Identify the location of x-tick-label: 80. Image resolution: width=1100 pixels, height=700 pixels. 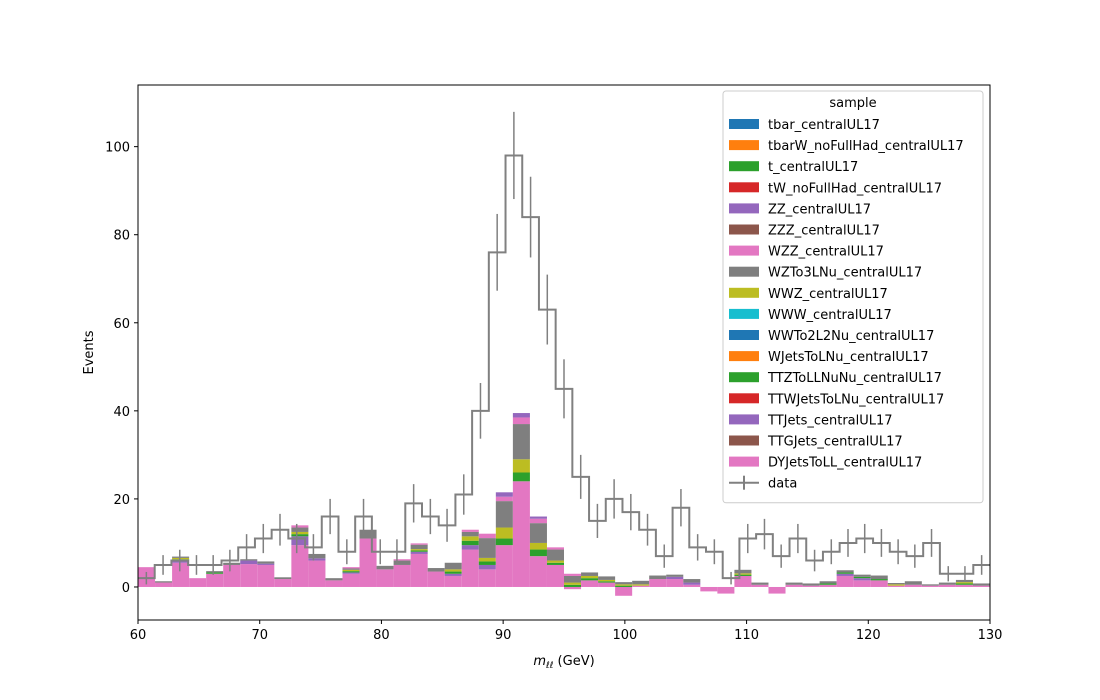
(381, 635).